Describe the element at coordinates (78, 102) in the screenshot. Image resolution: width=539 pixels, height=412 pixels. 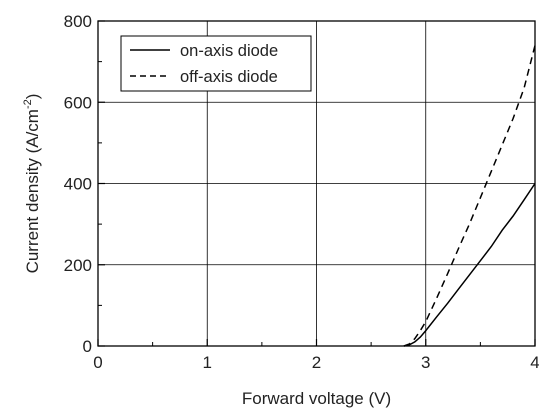
I see `y-tick-label: 600` at that location.